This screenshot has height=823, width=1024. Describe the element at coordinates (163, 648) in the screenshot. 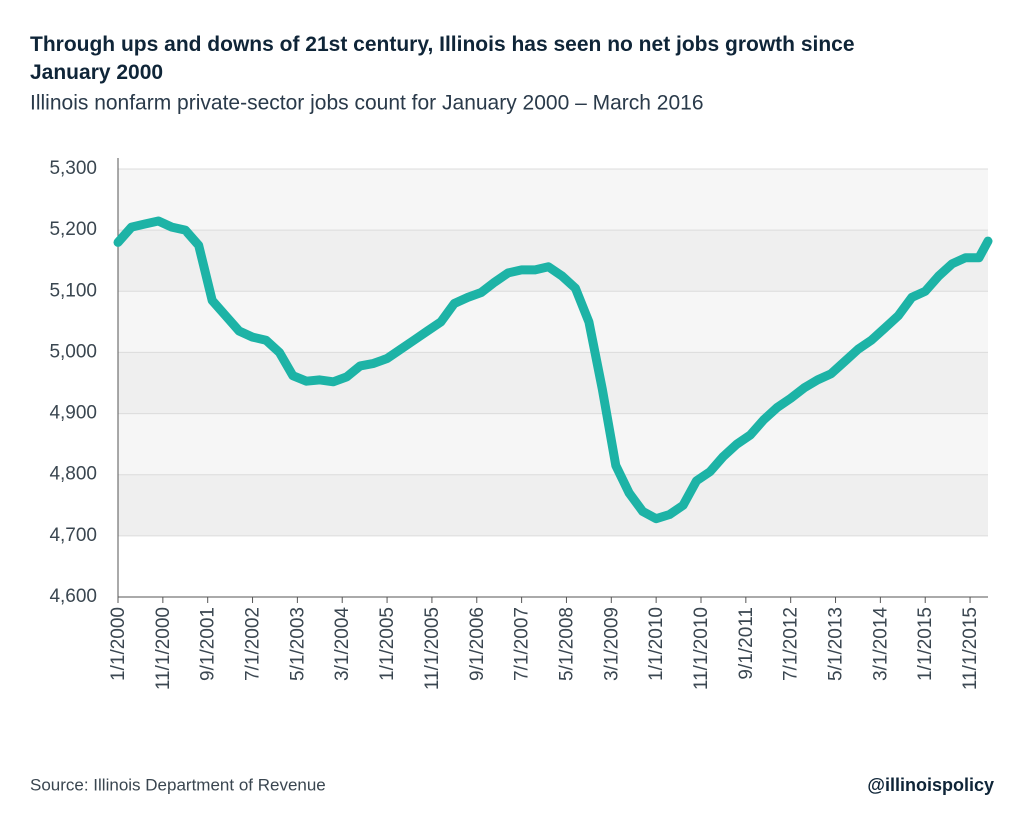

I see `x-tick-label: 11/1/2000` at that location.